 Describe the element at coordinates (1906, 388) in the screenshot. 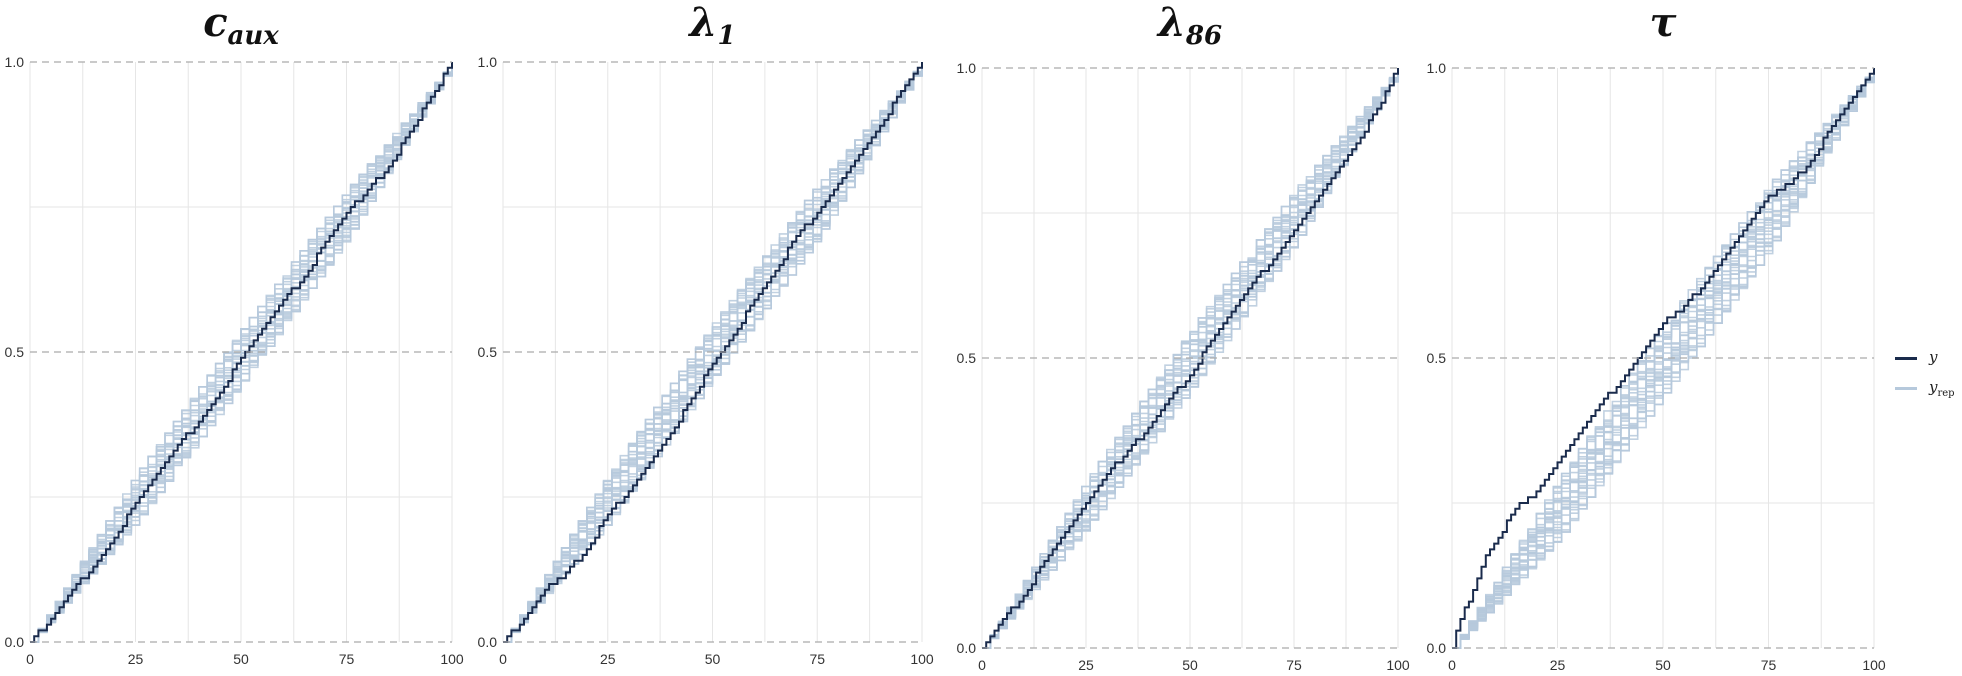

I see `legend-swatch-yrep` at that location.